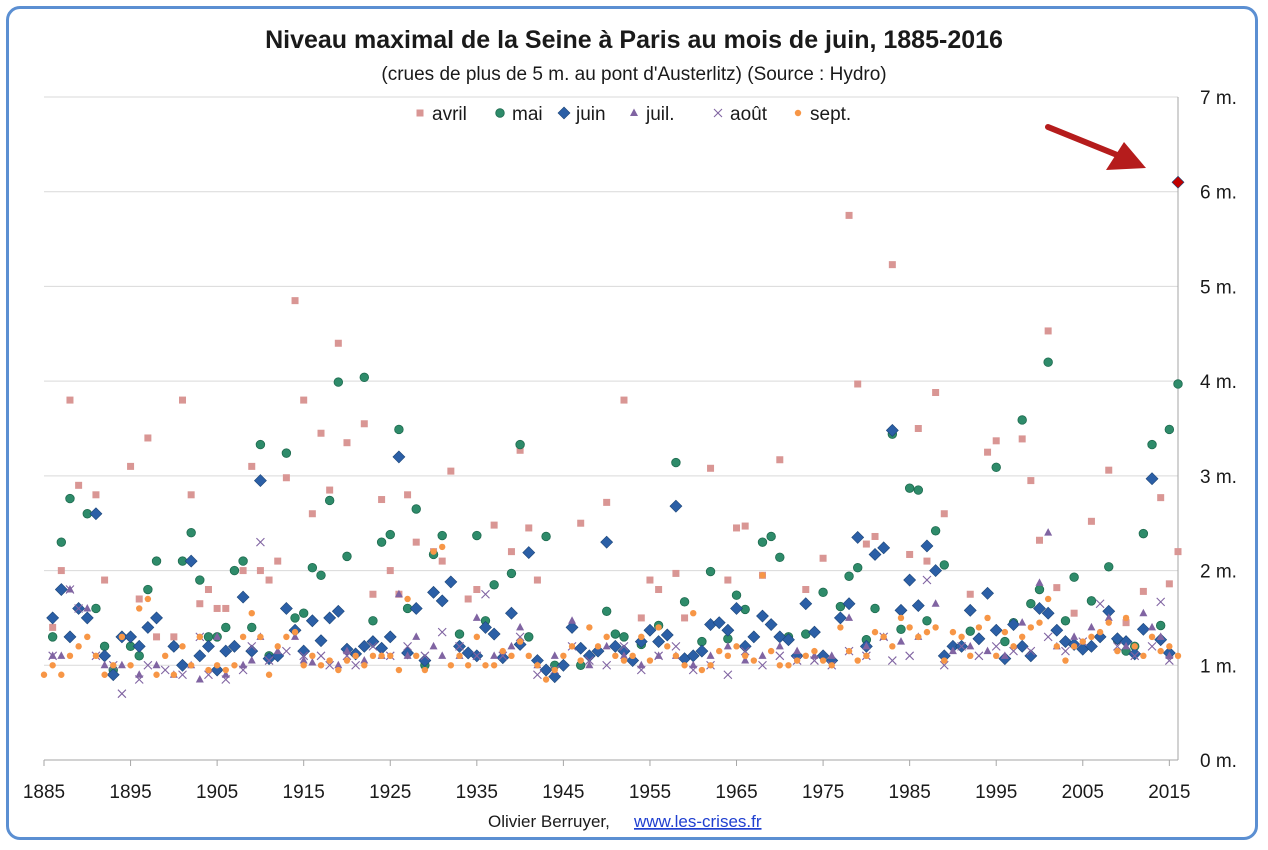  What do you see at coordinates (549, 821) in the screenshot?
I see `credit-author: Olivier Berruyer,` at bounding box center [549, 821].